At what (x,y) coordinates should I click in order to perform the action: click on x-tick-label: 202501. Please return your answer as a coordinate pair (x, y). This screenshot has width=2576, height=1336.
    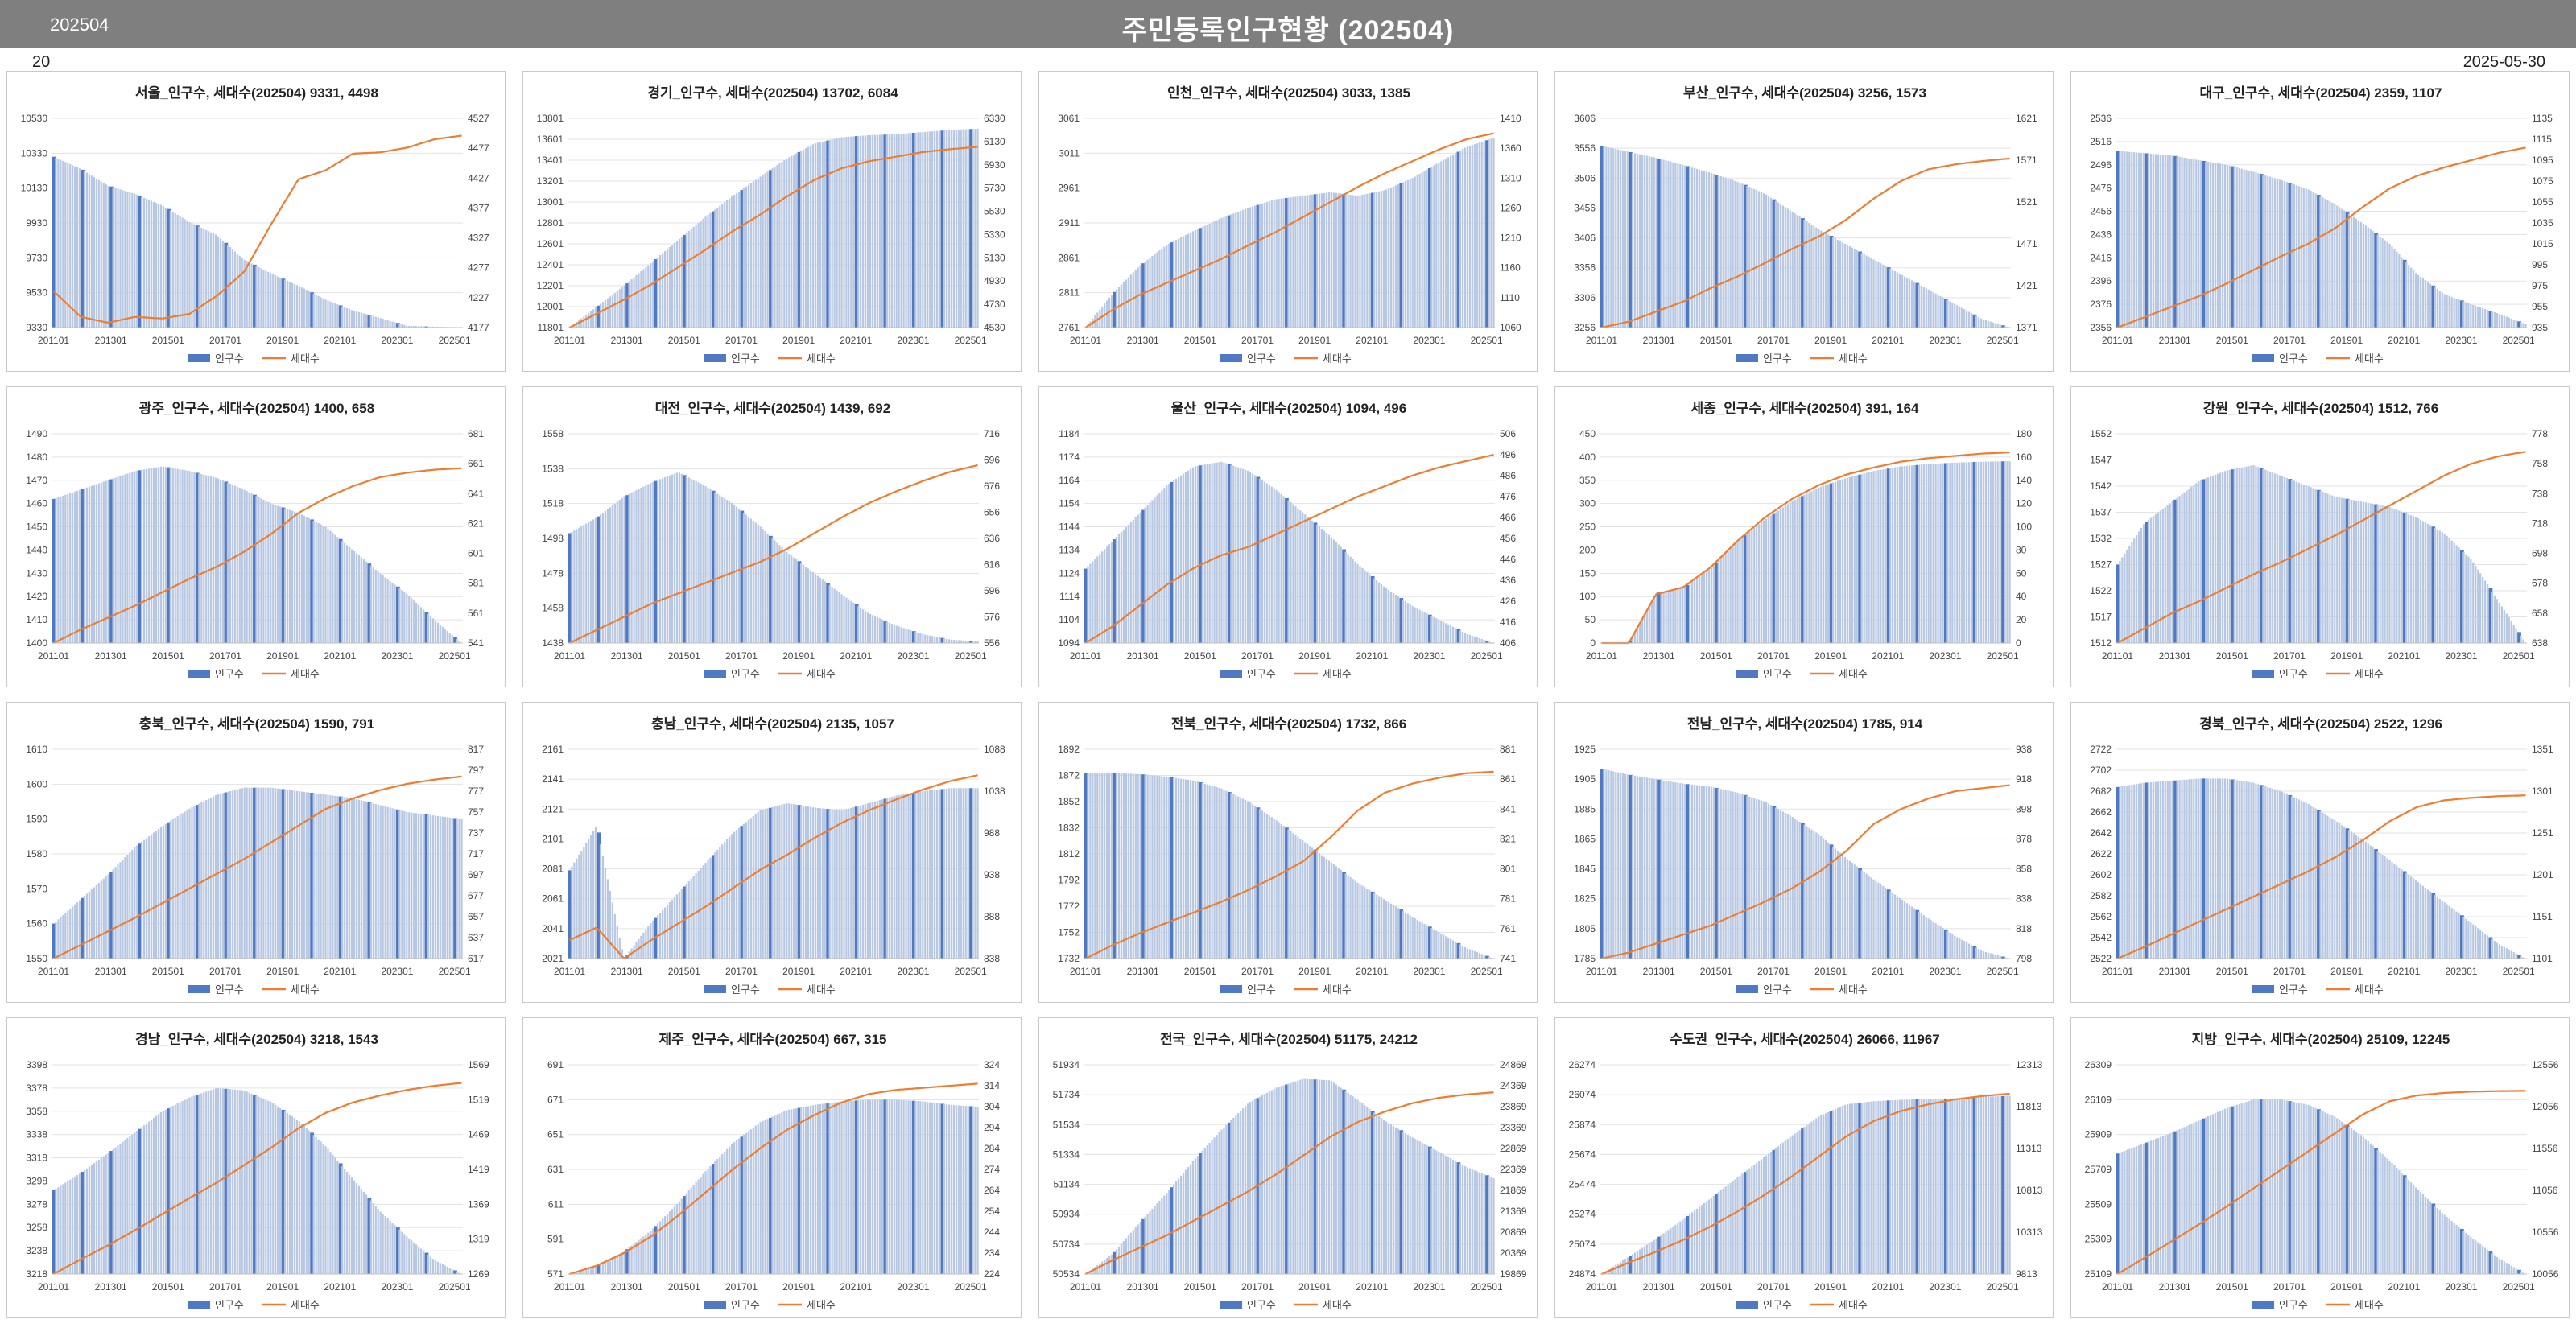
    Looking at the image, I should click on (1487, 341).